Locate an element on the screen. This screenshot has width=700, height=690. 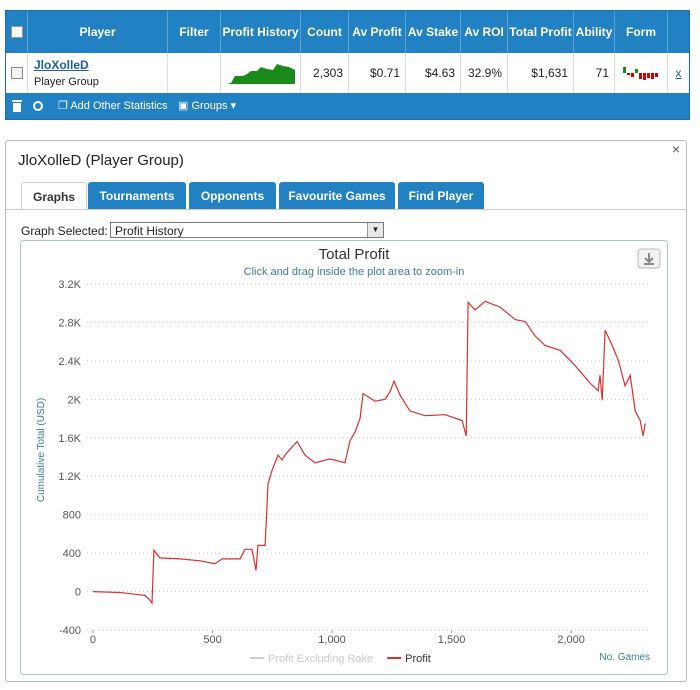
count-cell: 2,303 is located at coordinates (325, 73).